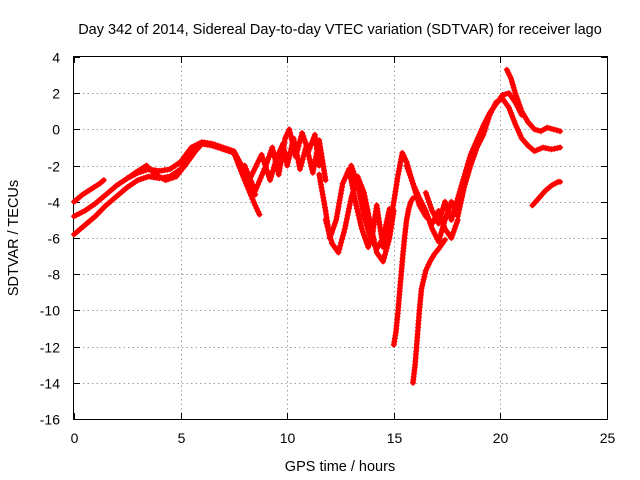 The height and width of the screenshot is (480, 640). I want to click on x-tick-label: 15, so click(395, 438).